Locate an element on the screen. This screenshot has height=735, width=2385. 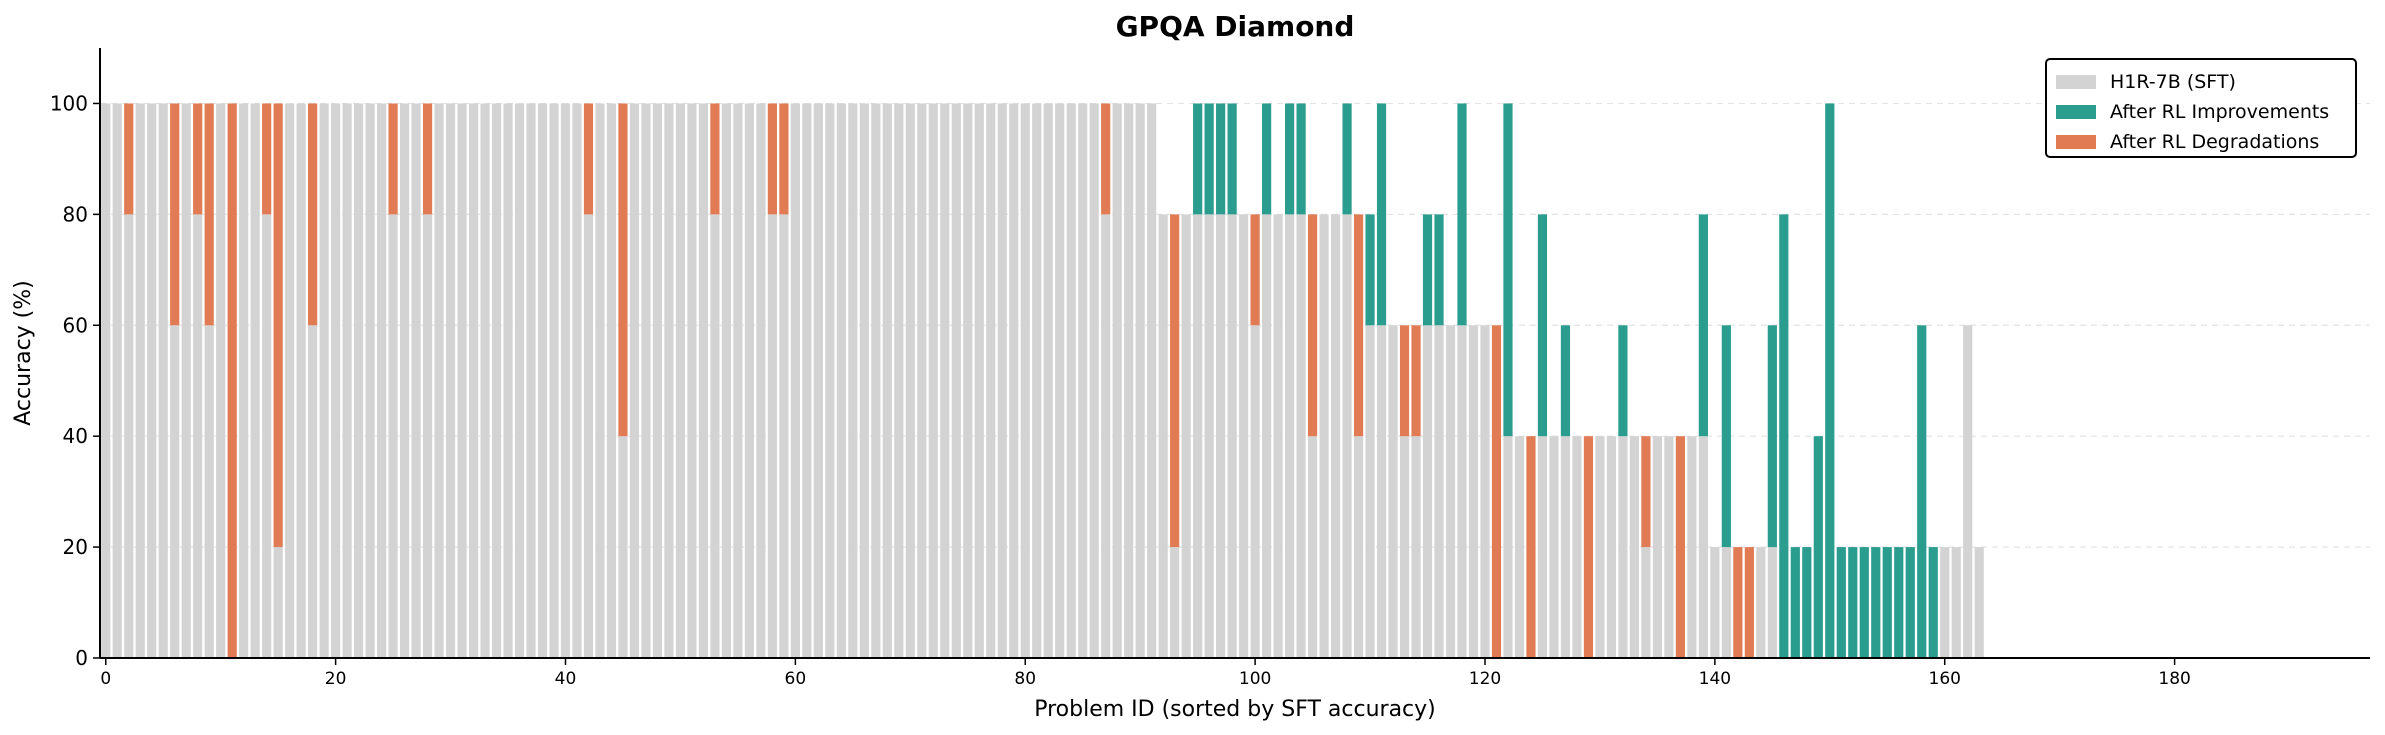
legend-box is located at coordinates (2201, 108).